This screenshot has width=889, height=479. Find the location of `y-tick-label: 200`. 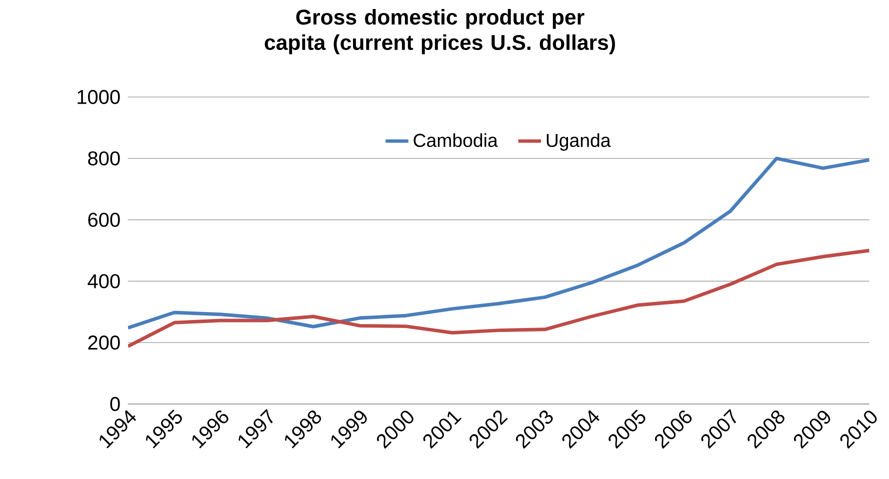

y-tick-label: 200 is located at coordinates (104, 343).